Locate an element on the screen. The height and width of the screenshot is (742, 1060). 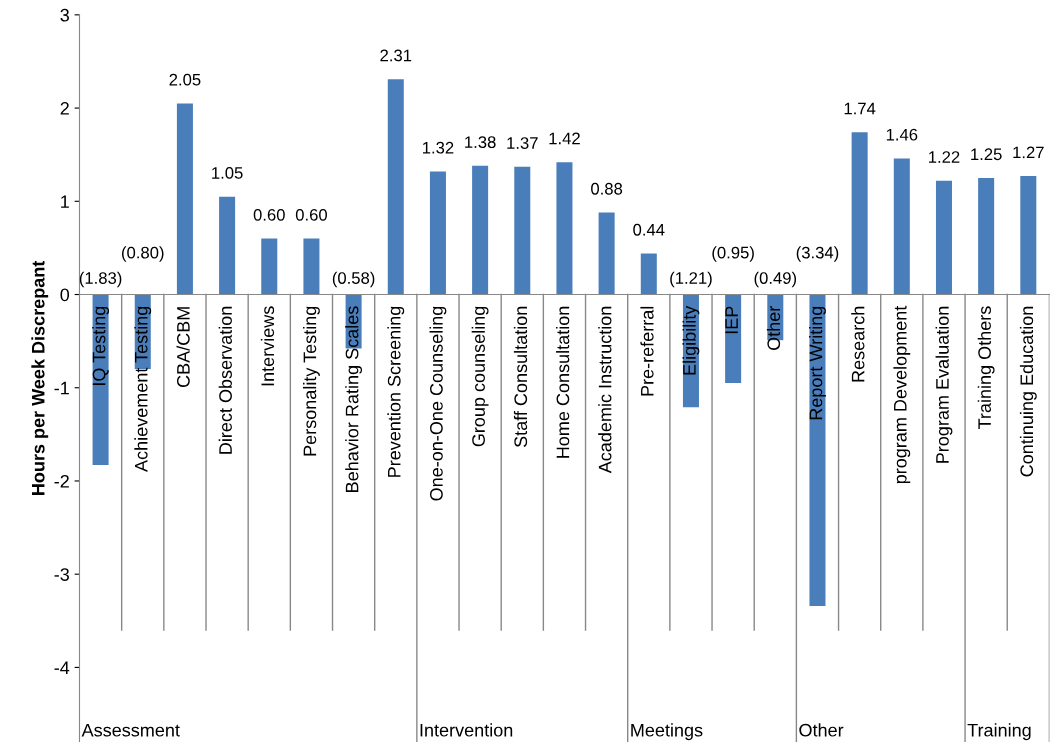
data-label: 2.05 is located at coordinates (185, 79).